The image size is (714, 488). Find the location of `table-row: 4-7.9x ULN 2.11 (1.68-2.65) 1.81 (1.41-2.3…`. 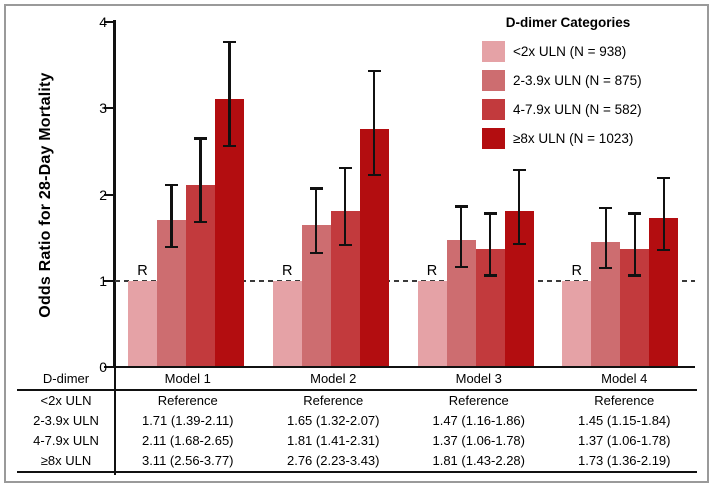

table-row: 4-7.9x ULN 2.11 (1.68-2.65) 1.81 (1.41-2.3… is located at coordinates (357, 441).